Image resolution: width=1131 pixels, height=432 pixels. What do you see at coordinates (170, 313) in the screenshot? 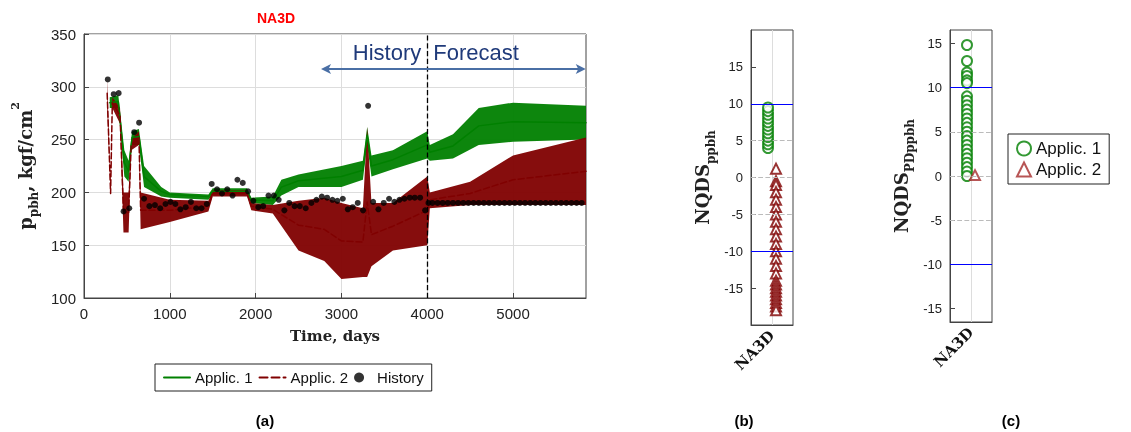
I see `x-tick-label: 1000` at bounding box center [170, 313].